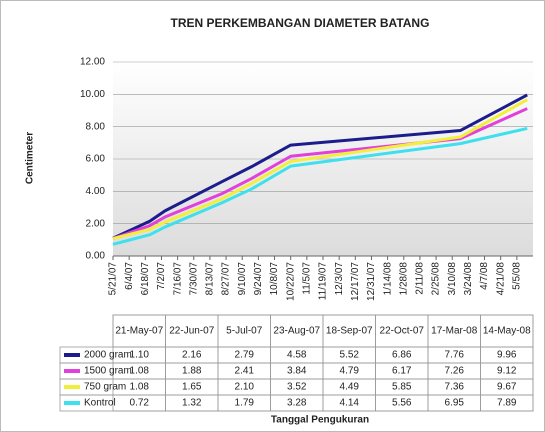 This screenshot has height=432, width=545. Describe the element at coordinates (420, 278) in the screenshot. I see `x-tick-label: 2/11/08` at that location.